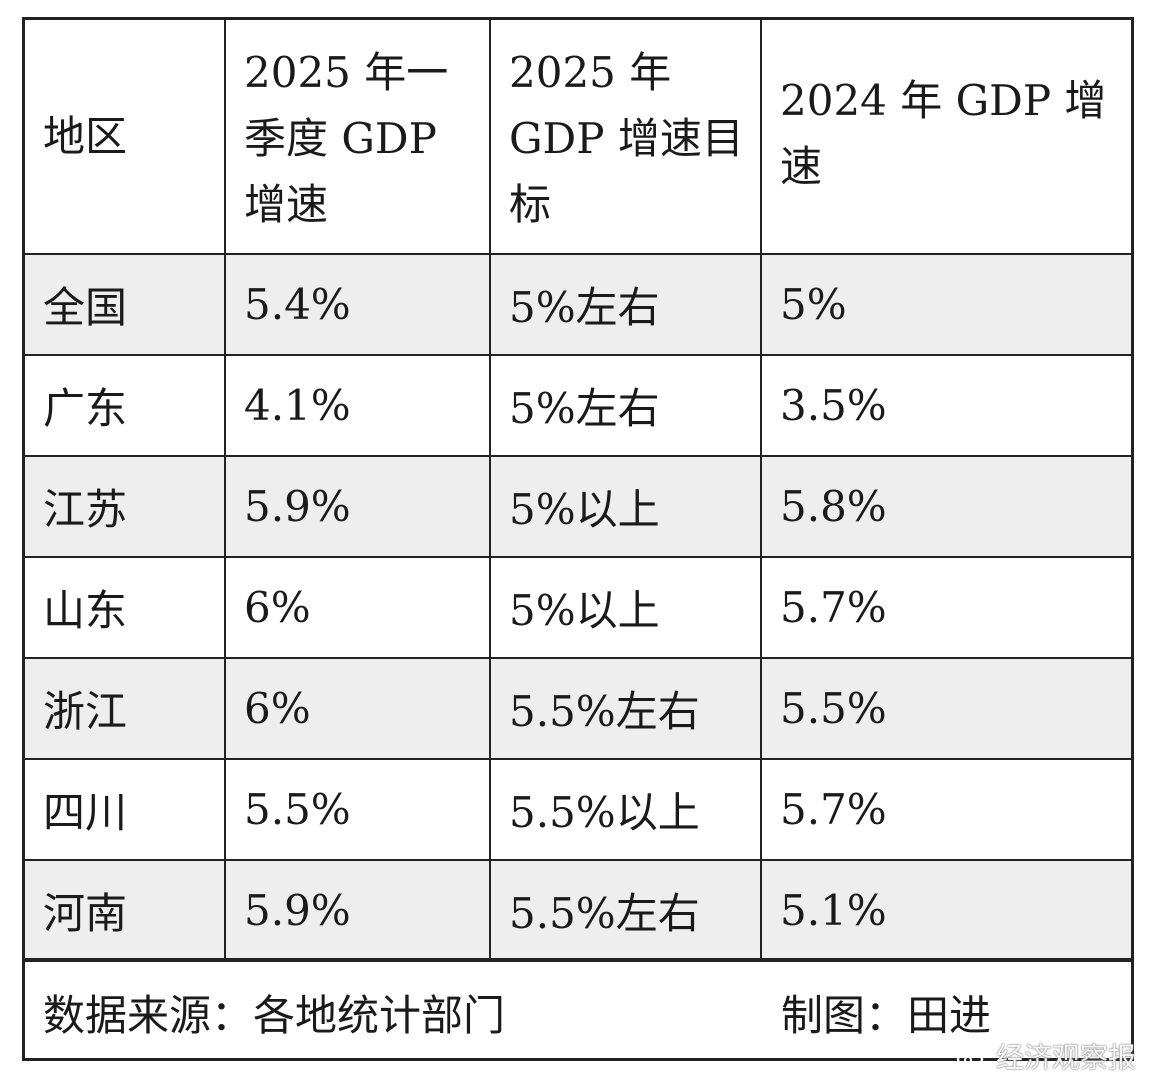 Image resolution: width=1150 pixels, height=1080 pixels. I want to click on header-region: 地区, so click(125, 137).